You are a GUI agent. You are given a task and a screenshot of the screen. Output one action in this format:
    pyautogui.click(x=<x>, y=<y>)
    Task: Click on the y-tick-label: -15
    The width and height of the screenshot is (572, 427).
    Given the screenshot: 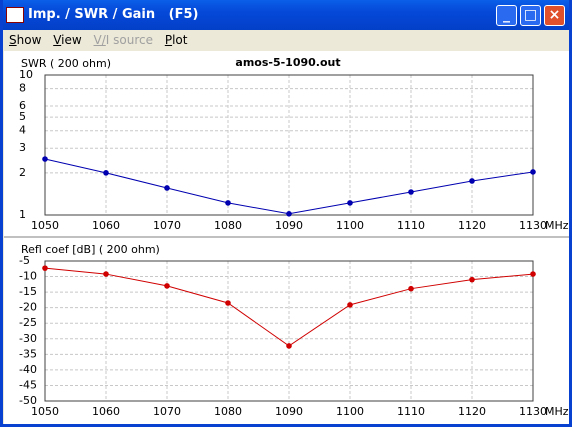 What is the action you would take?
    pyautogui.click(x=28, y=291)
    